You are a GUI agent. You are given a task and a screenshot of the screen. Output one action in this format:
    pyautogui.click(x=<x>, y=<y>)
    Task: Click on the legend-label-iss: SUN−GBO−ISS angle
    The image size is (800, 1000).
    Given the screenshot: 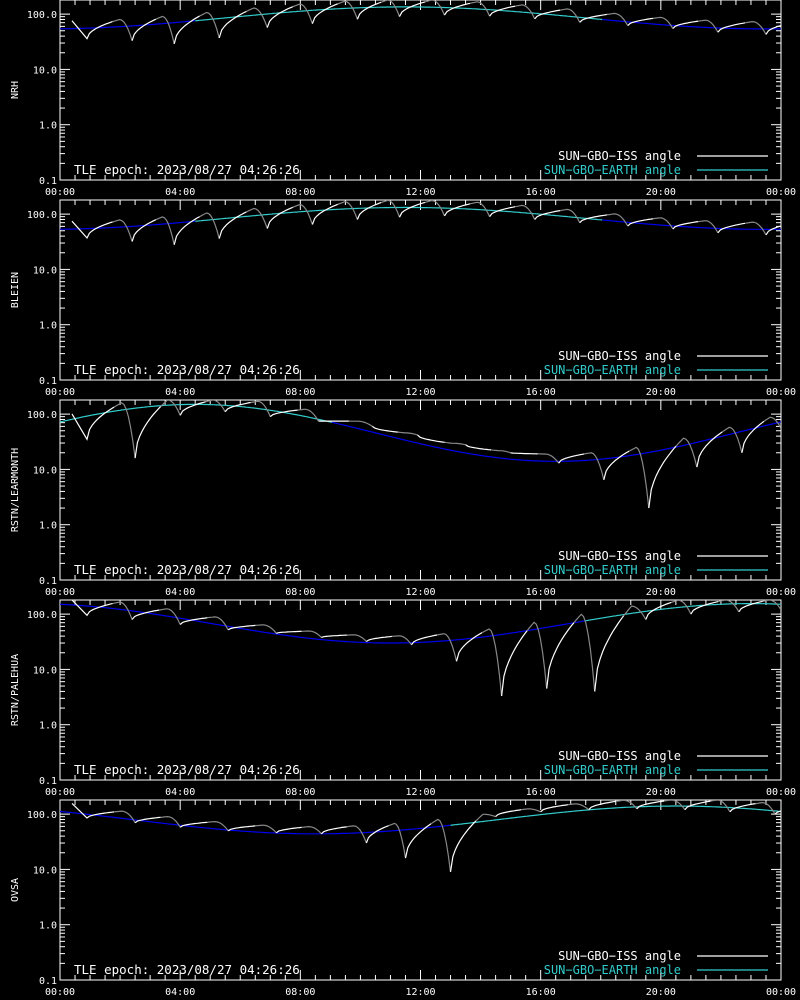 What is the action you would take?
    pyautogui.click(x=619, y=156)
    